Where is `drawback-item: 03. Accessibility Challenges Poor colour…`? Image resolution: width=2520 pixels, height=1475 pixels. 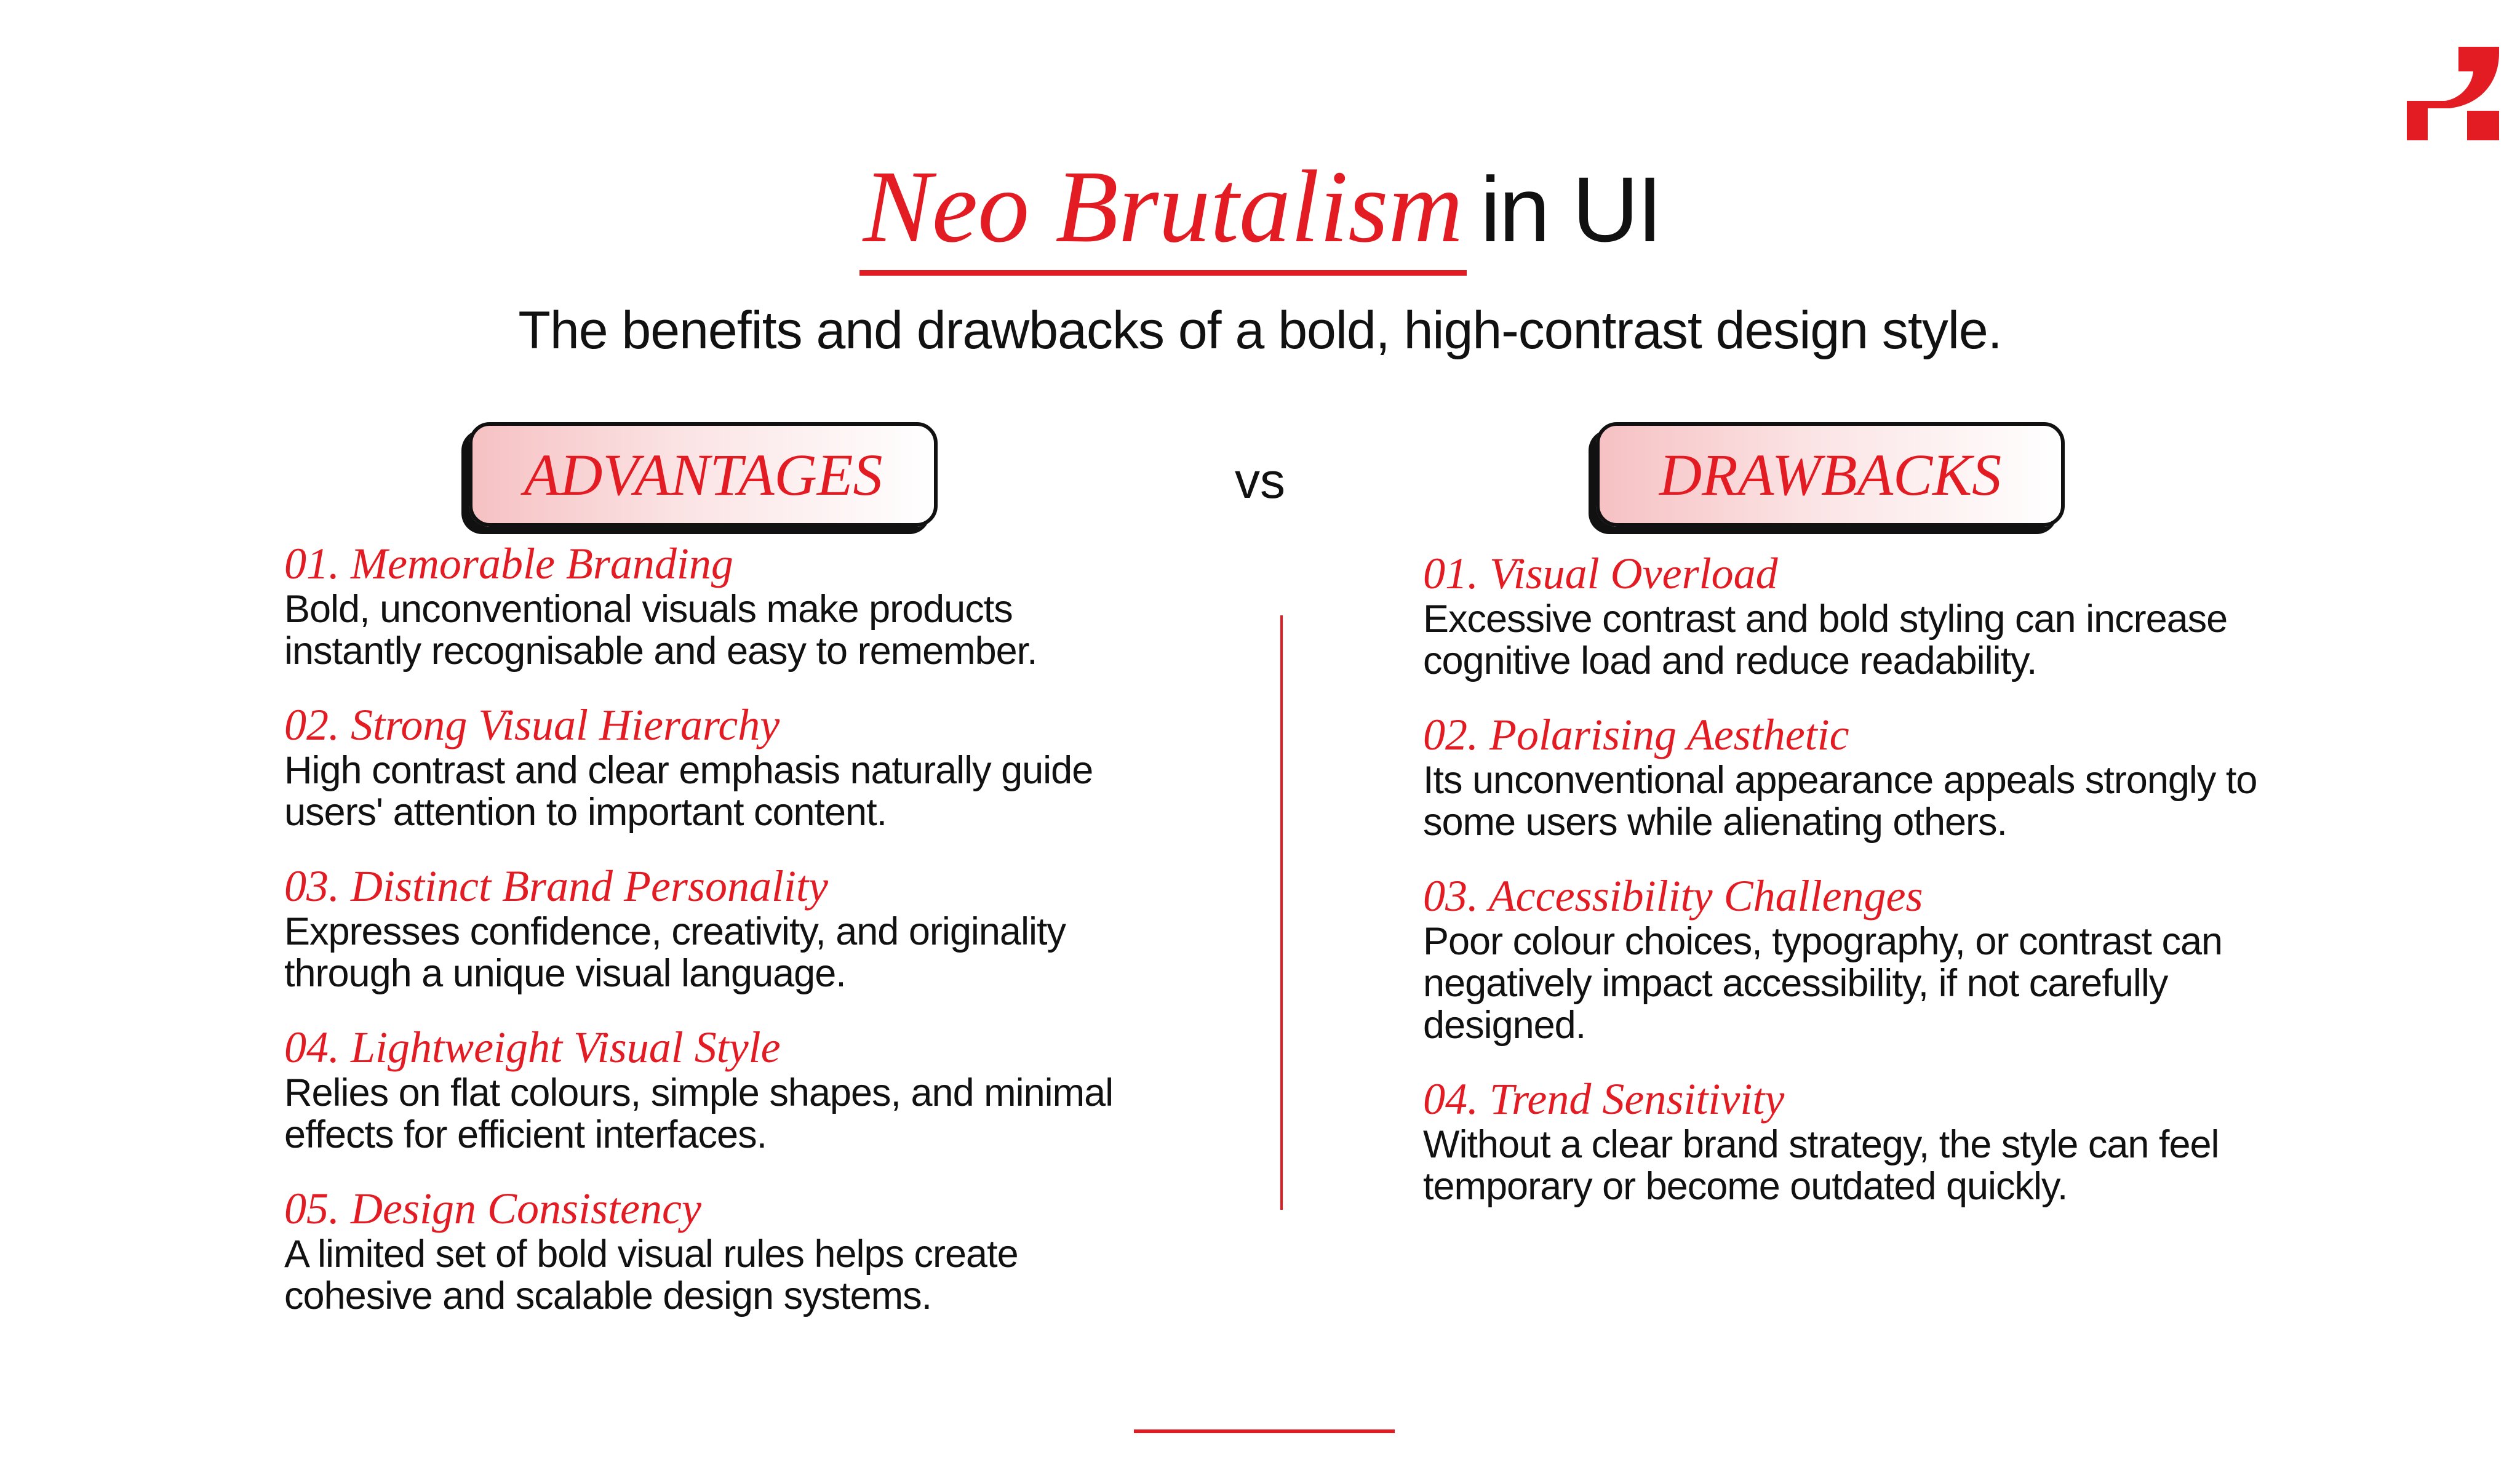 drawback-item: 03. Accessibility Challenges Poor colour… is located at coordinates (1854, 960).